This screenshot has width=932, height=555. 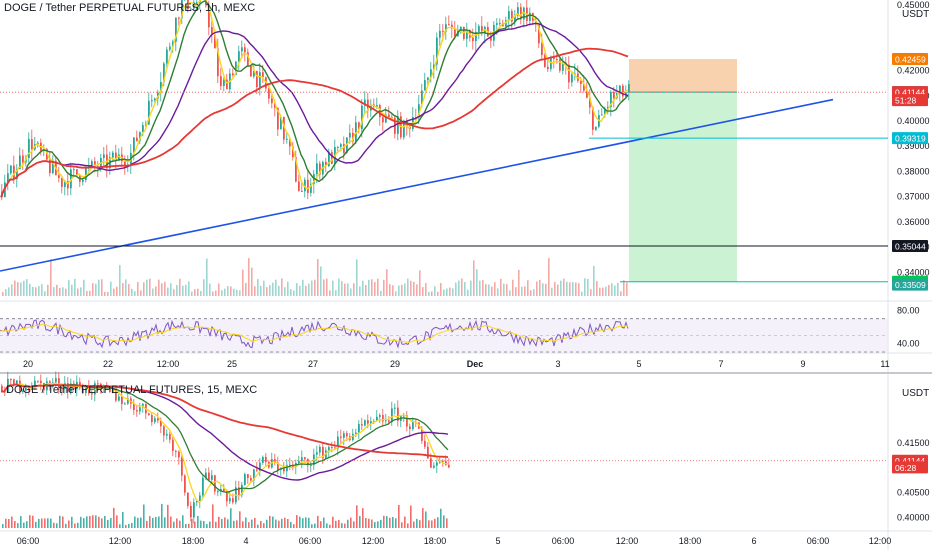 What do you see at coordinates (435, 541) in the screenshot?
I see `time-tick-label: 18:00` at bounding box center [435, 541].